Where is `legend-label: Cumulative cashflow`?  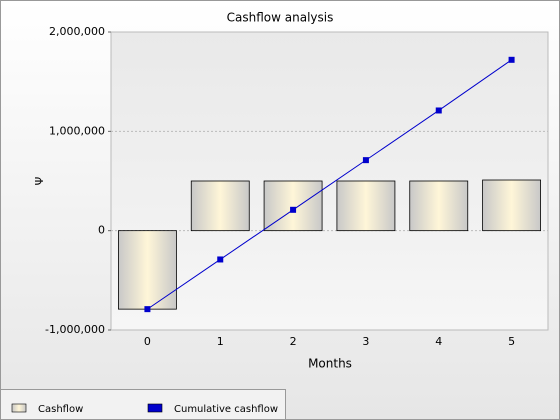 legend-label: Cumulative cashflow is located at coordinates (226, 409).